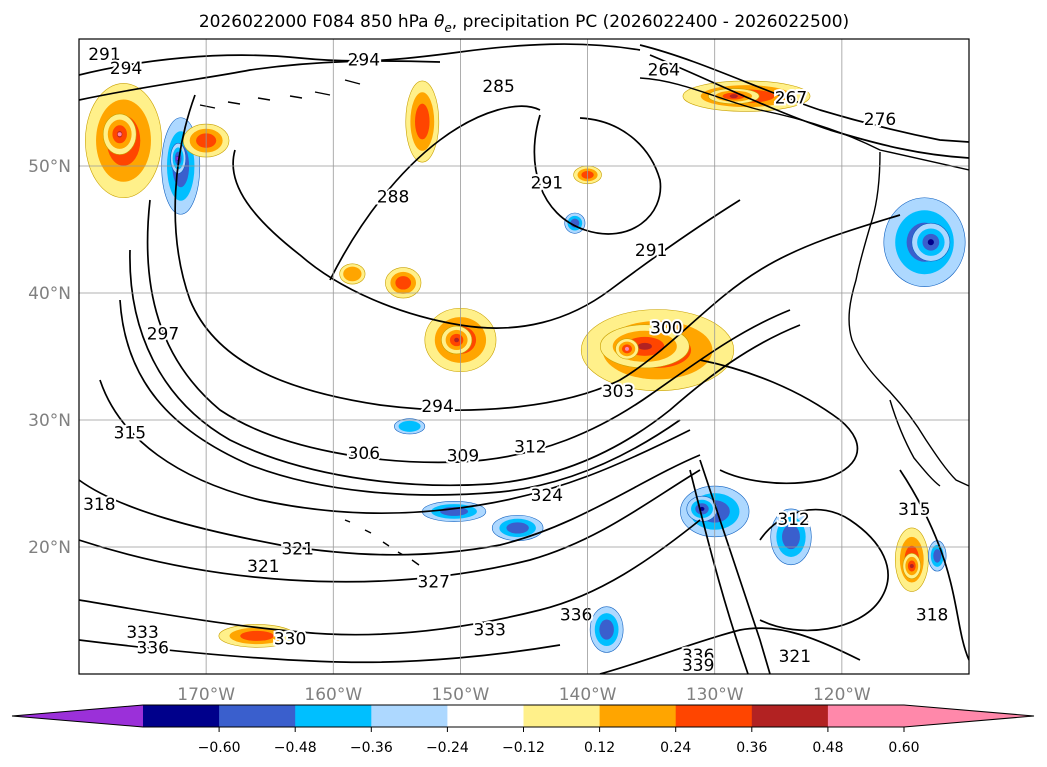 The height and width of the screenshot is (767, 1047). What do you see at coordinates (163, 335) in the screenshot?
I see `contour-label: 297` at bounding box center [163, 335].